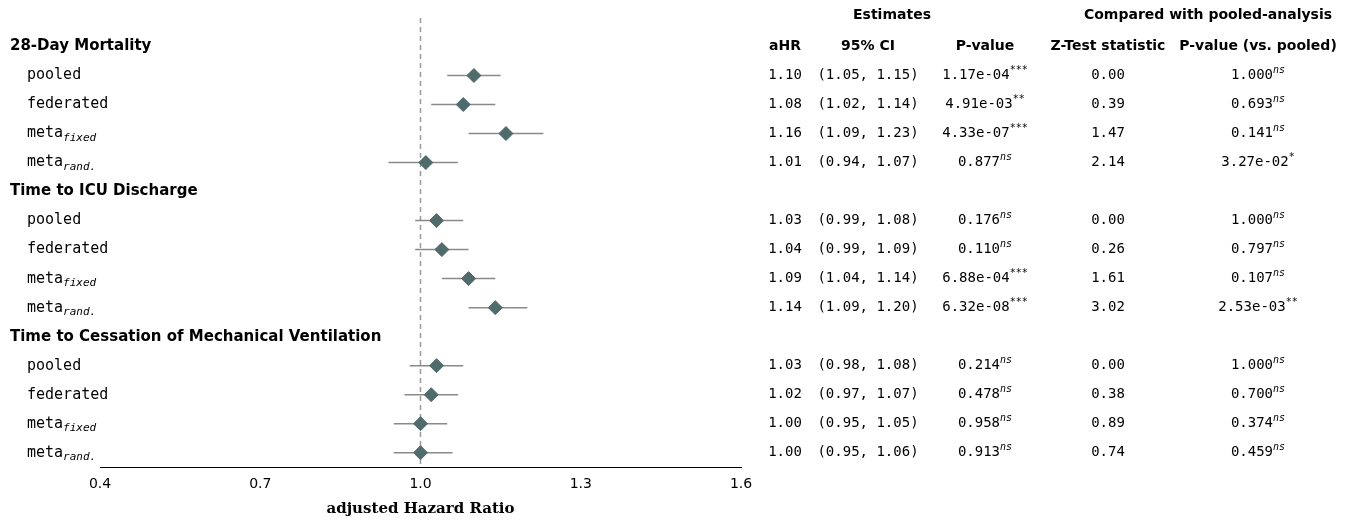 This screenshot has width=1352, height=522. Describe the element at coordinates (741, 483) in the screenshot. I see `x-tick-label: 1.6` at that location.